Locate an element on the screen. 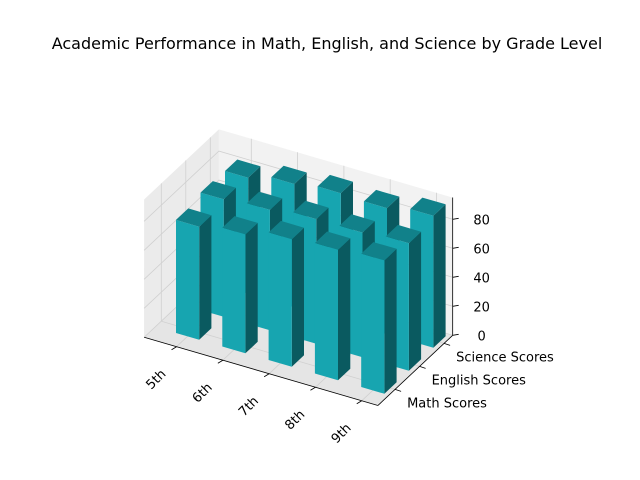 The image size is (640, 480). y-axis-line is located at coordinates (415, 370).